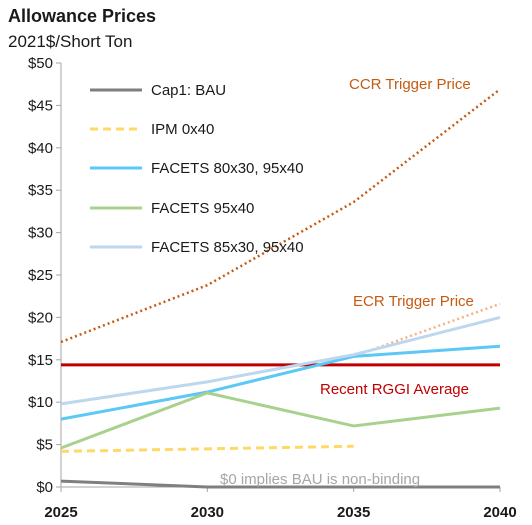  What do you see at coordinates (413, 301) in the screenshot?
I see `annotation-label: ECR Trigger Price` at bounding box center [413, 301].